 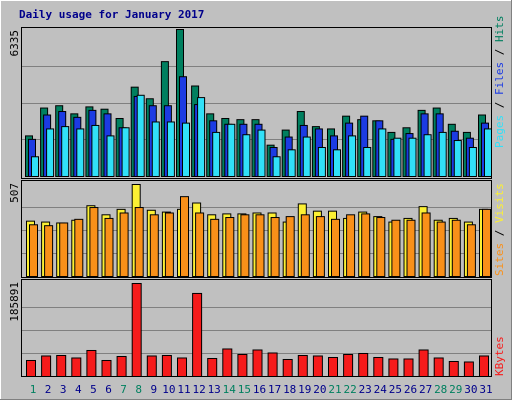 I want to click on x-label-day-27: 27, so click(x=425, y=389).